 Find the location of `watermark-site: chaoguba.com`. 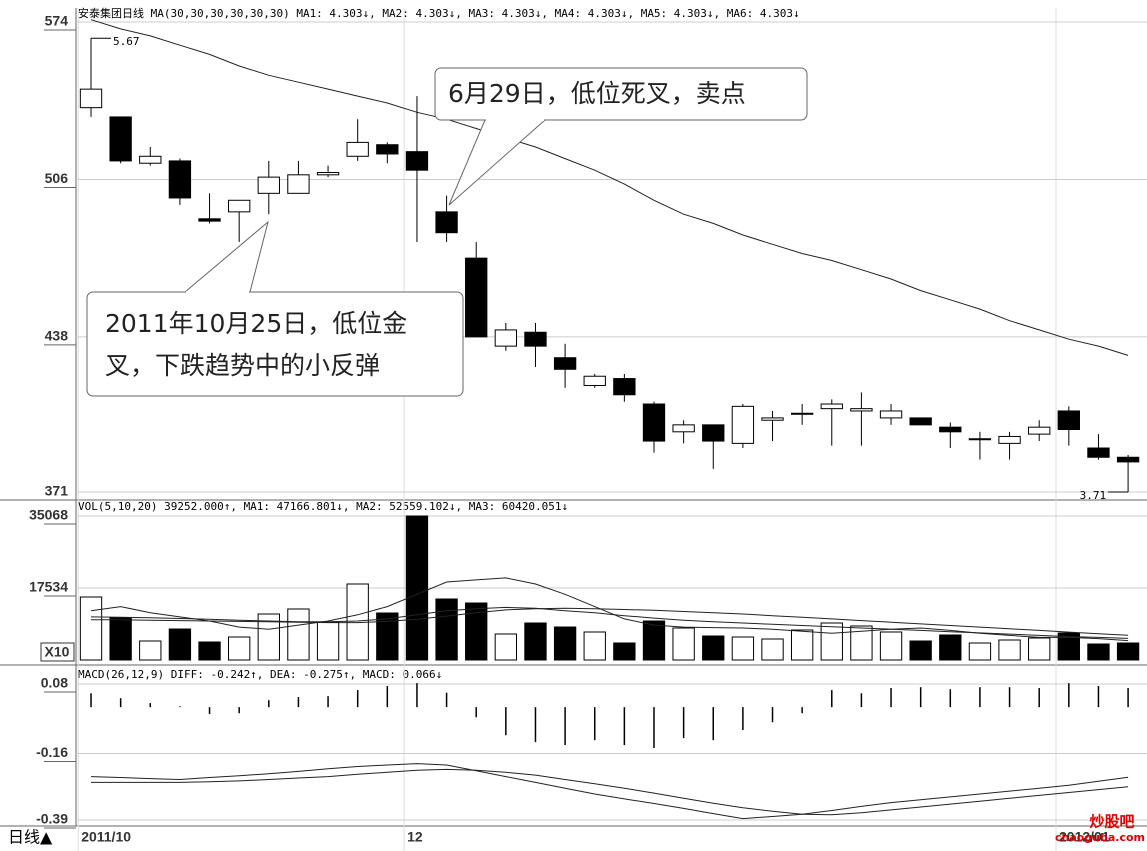

watermark-site: chaoguba.com is located at coordinates (1100, 837).